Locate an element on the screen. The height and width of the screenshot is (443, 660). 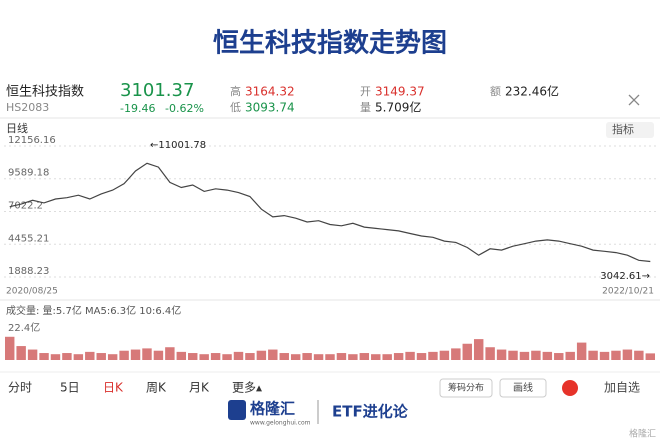
high: 3164.32 is located at coordinates (270, 92).